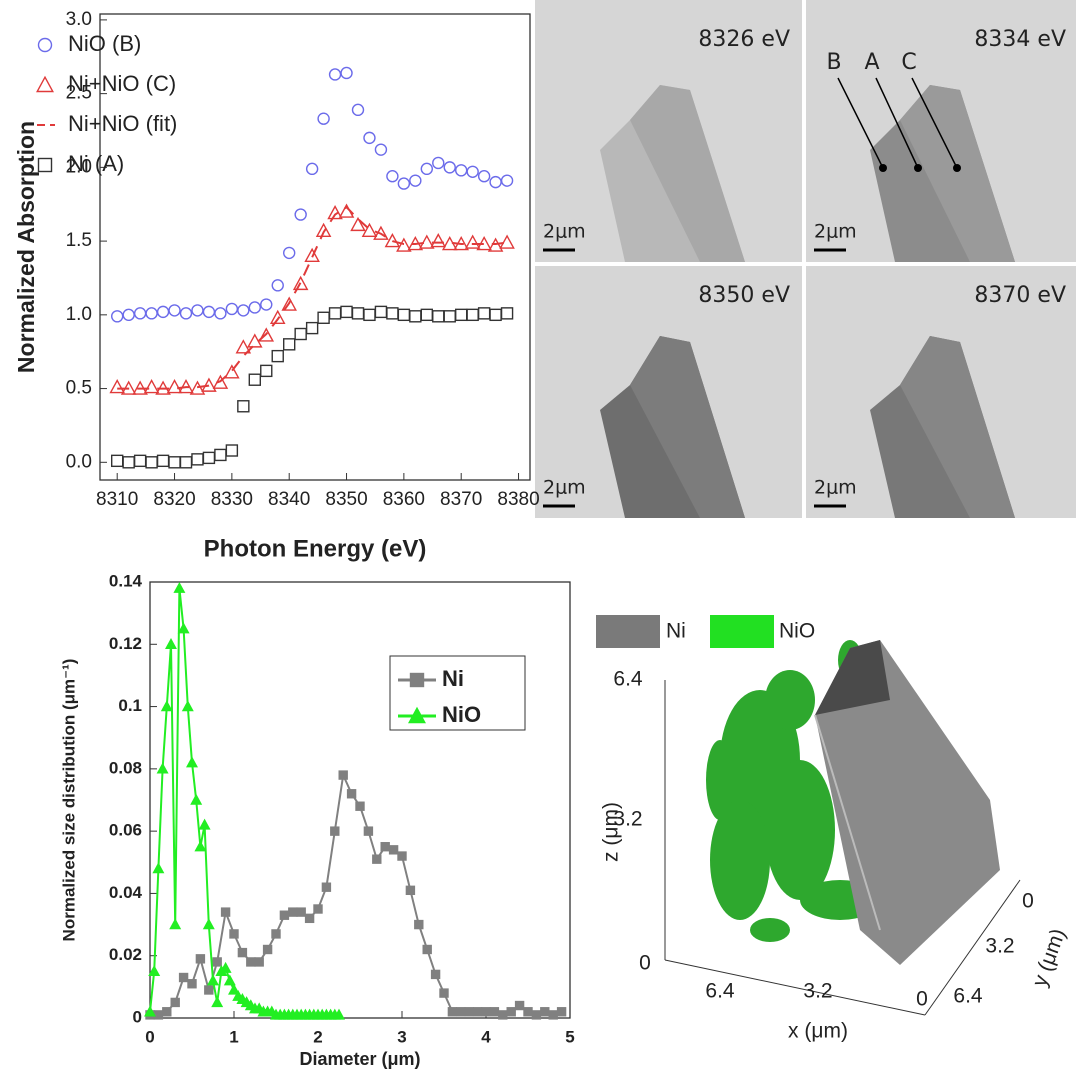 The width and height of the screenshot is (1076, 1076). What do you see at coordinates (79, 93) in the screenshot?
I see `y-tick-label: 2.5` at bounding box center [79, 93].